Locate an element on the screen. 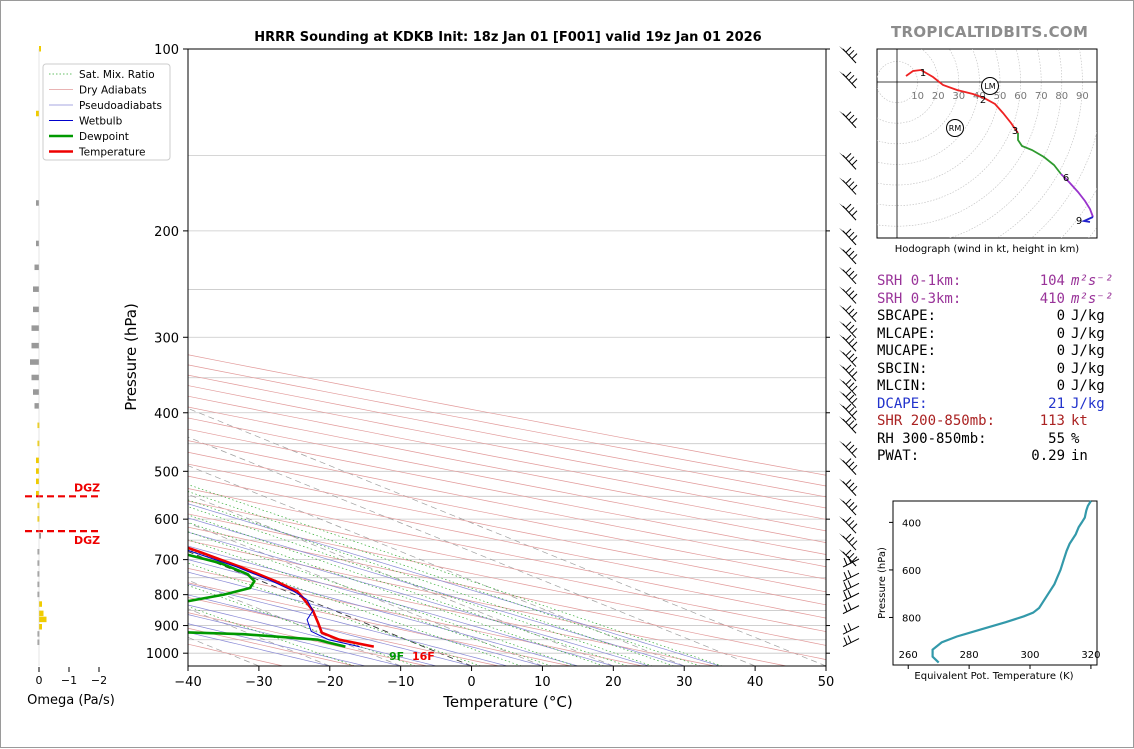  stat-row: SRH 0-1km: 104 m²s⁻² is located at coordinates (995, 282).